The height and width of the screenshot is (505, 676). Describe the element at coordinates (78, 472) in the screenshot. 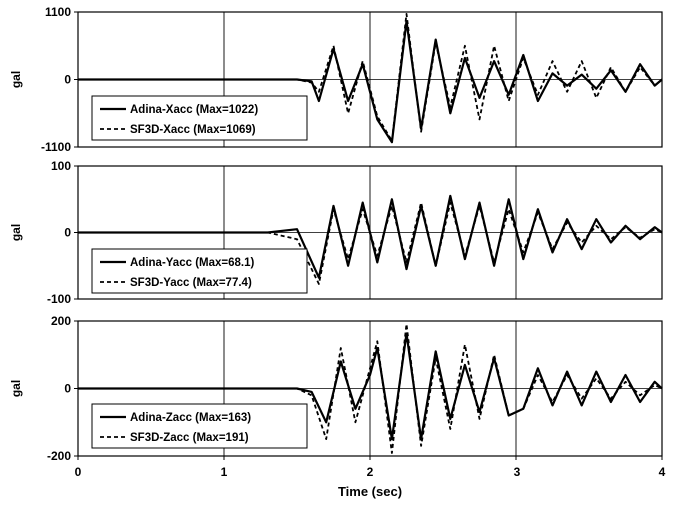

I see `x-tick-label-0: 0` at that location.